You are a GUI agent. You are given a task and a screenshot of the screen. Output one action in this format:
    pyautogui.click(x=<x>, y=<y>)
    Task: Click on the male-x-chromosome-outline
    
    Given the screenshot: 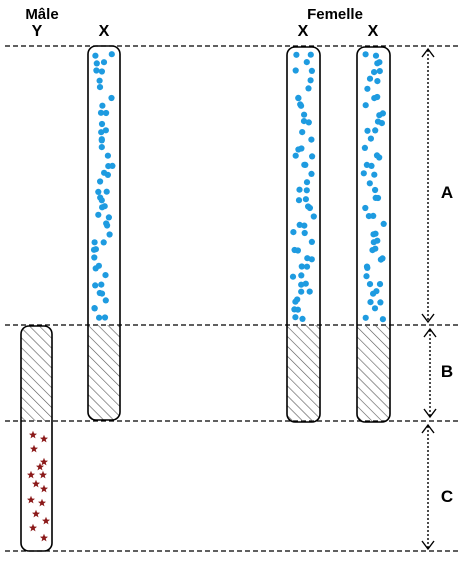 What is the action you would take?
    pyautogui.click(x=104, y=233)
    